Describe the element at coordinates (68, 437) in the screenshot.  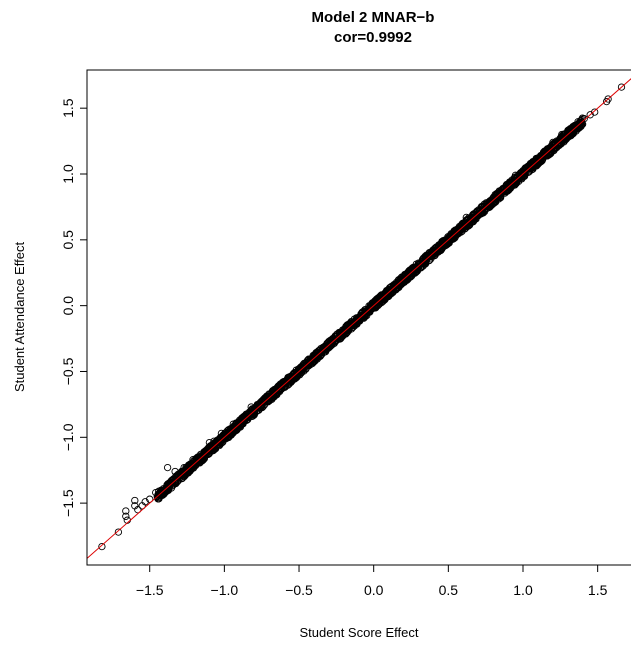
I see `y-tick-label: −1.0` at that location.